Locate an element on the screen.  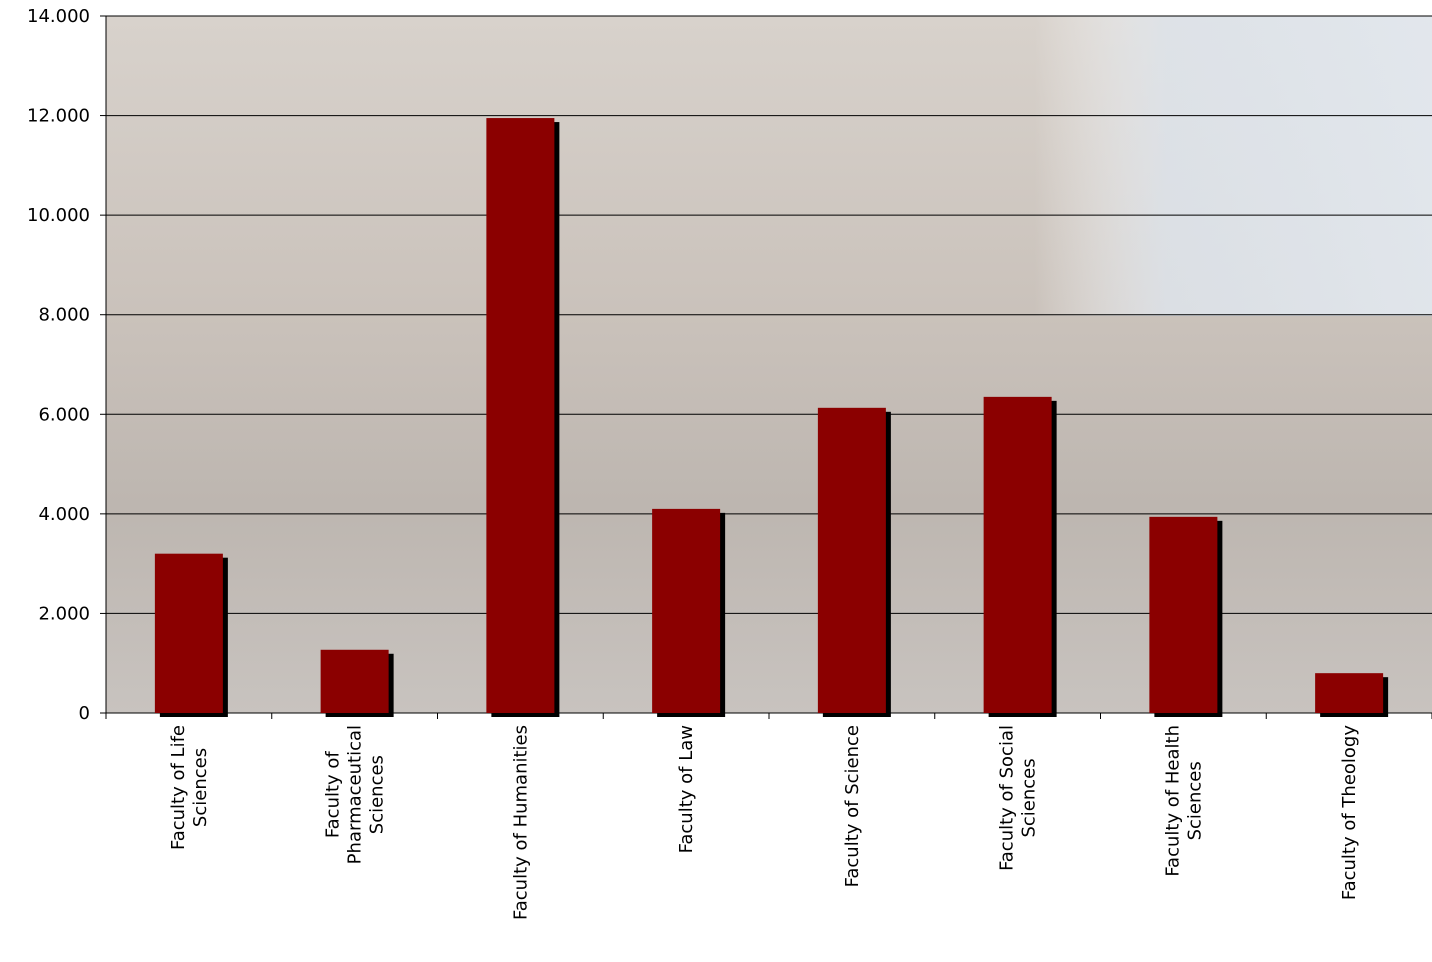
x-tick-label: Faculty of HealthSciences is located at coordinates (1183, 801).